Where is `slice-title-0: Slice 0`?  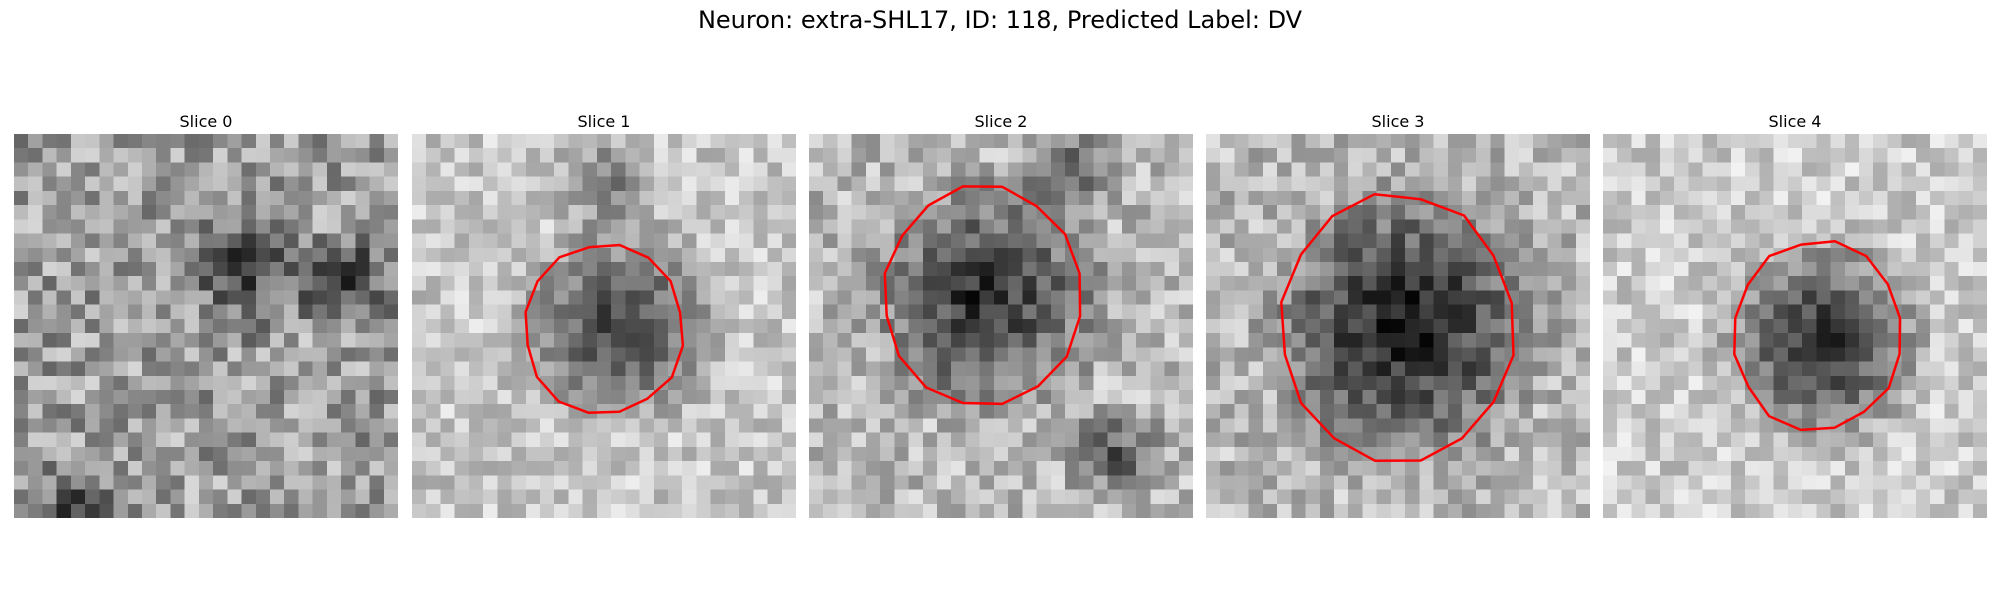
slice-title-0: Slice 0 is located at coordinates (206, 121).